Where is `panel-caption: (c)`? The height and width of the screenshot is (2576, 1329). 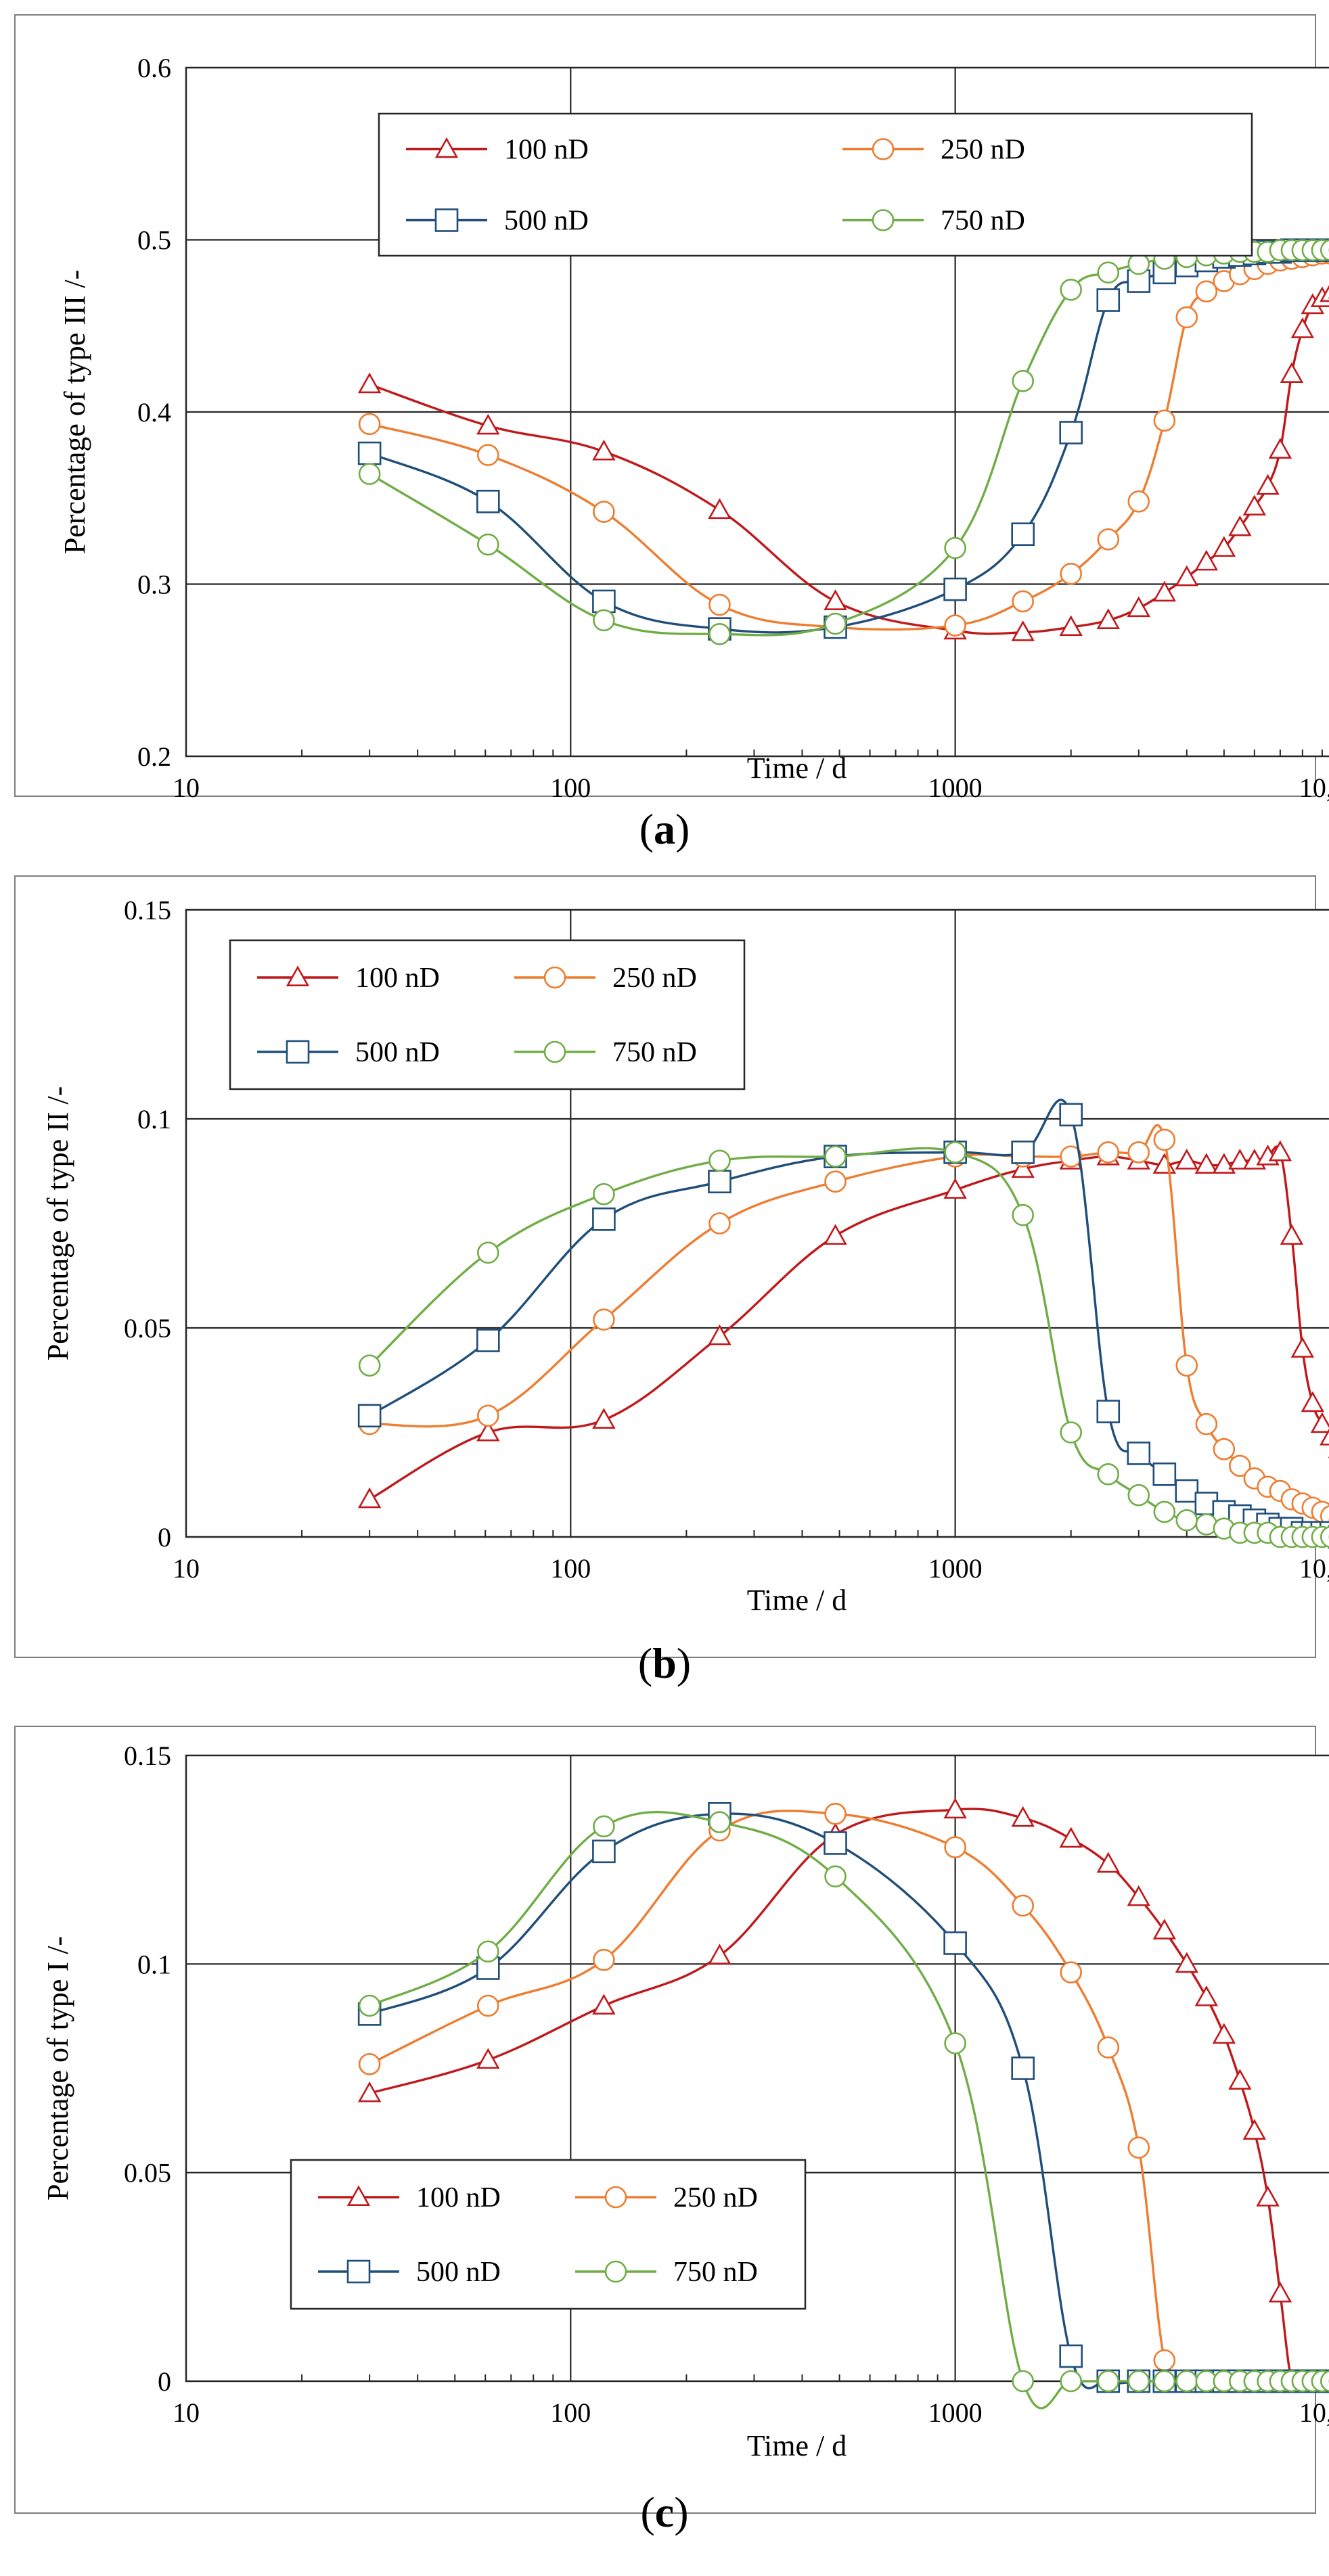
panel-caption: (c) is located at coordinates (664, 2512).